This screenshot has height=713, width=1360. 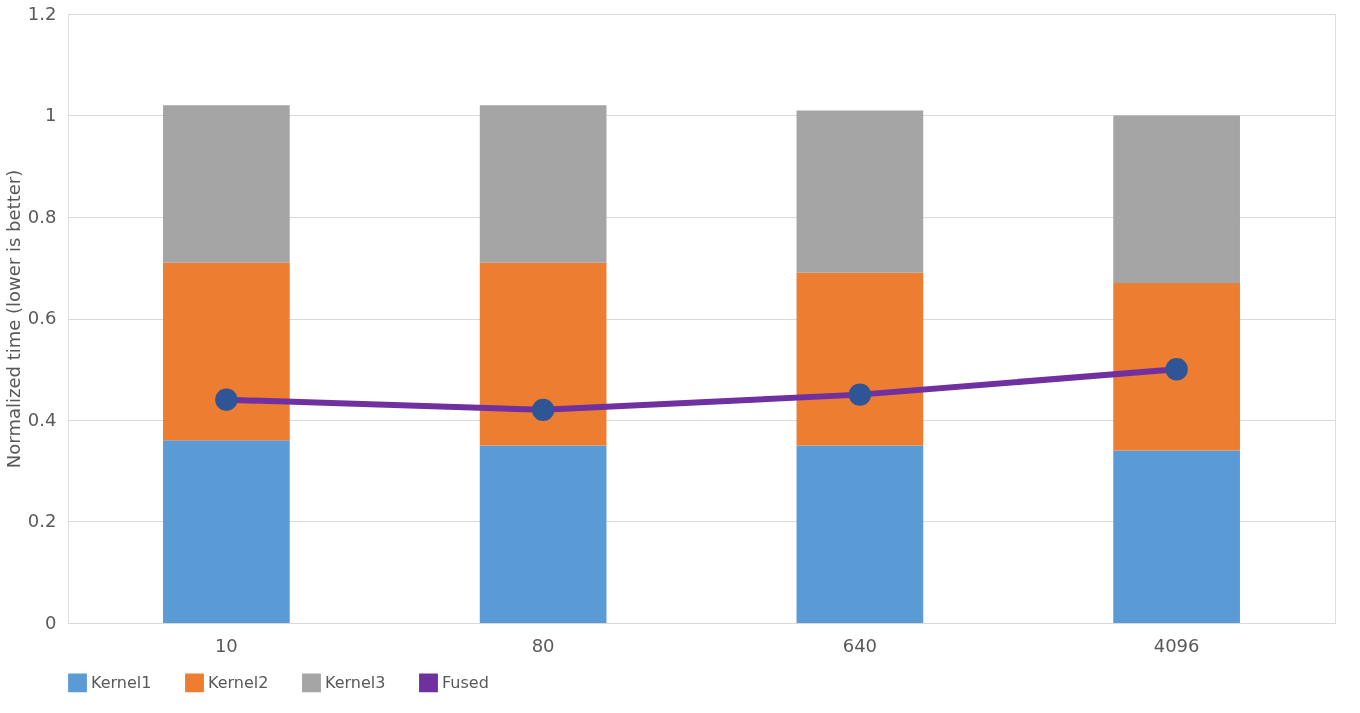 I want to click on y-tick-label: 1.2, so click(x=42, y=13).